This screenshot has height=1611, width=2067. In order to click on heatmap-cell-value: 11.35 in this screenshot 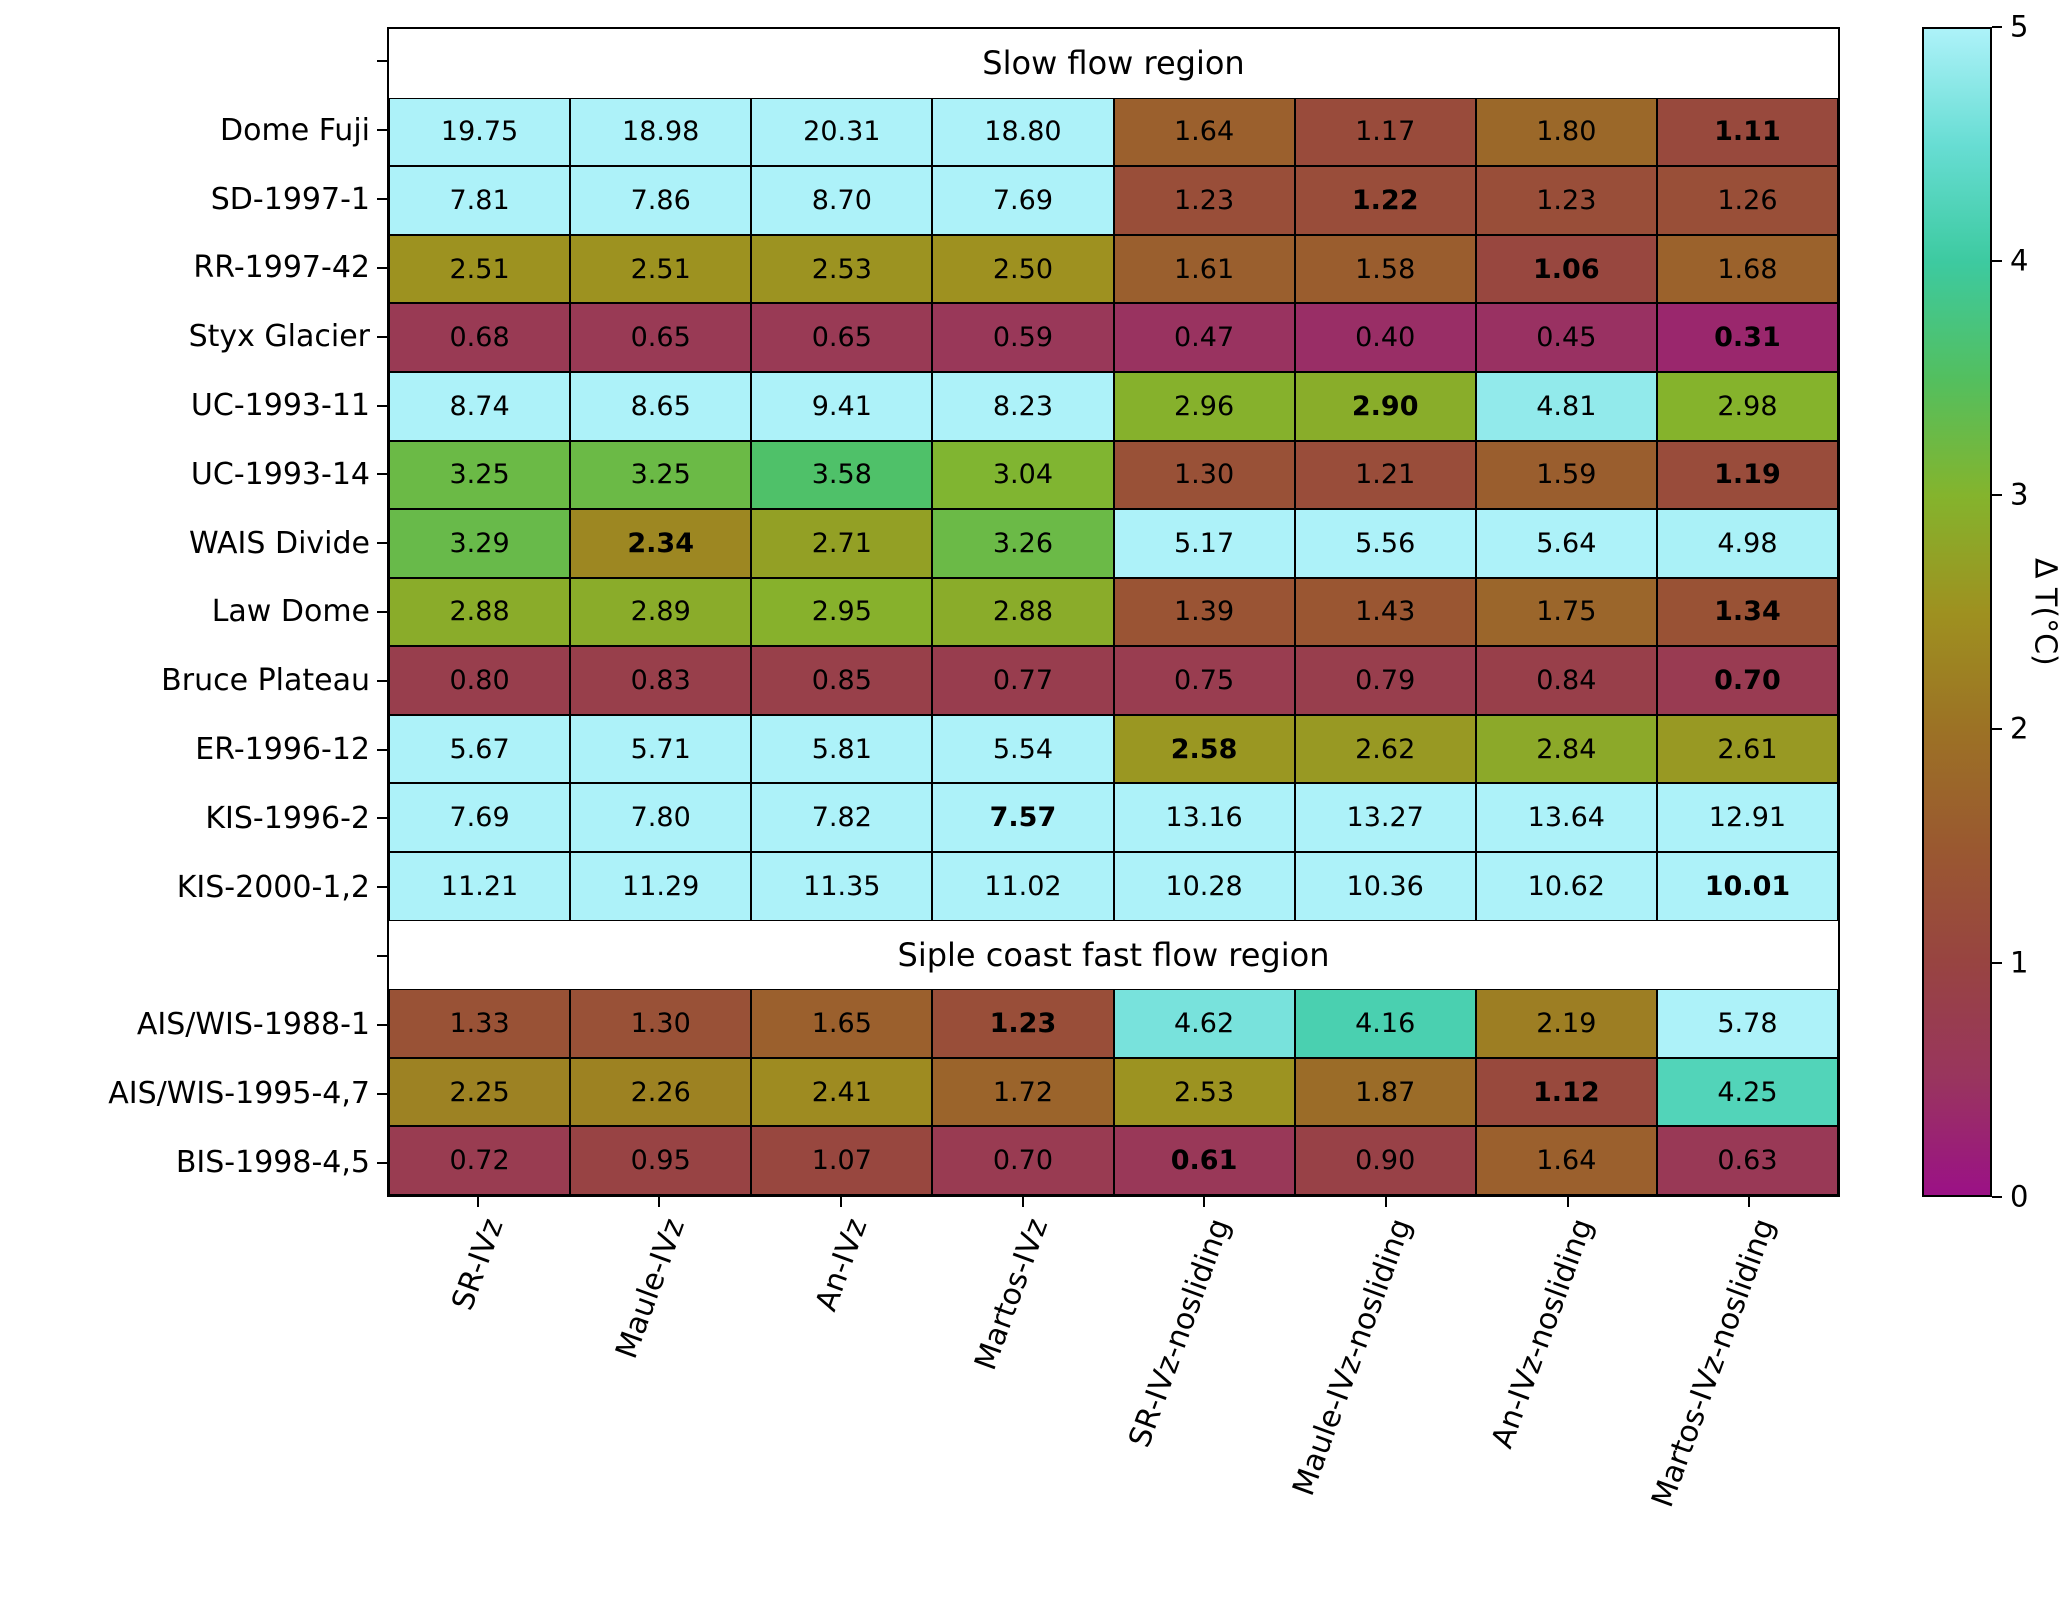, I will do `click(842, 886)`.